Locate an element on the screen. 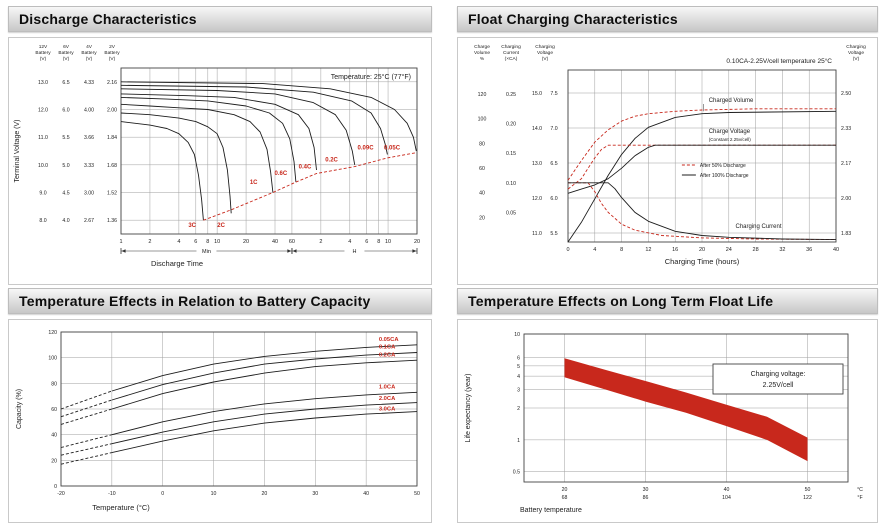 Image resolution: width=886 pixels, height=523 pixels. svg-text: 86 is located at coordinates (646, 498).